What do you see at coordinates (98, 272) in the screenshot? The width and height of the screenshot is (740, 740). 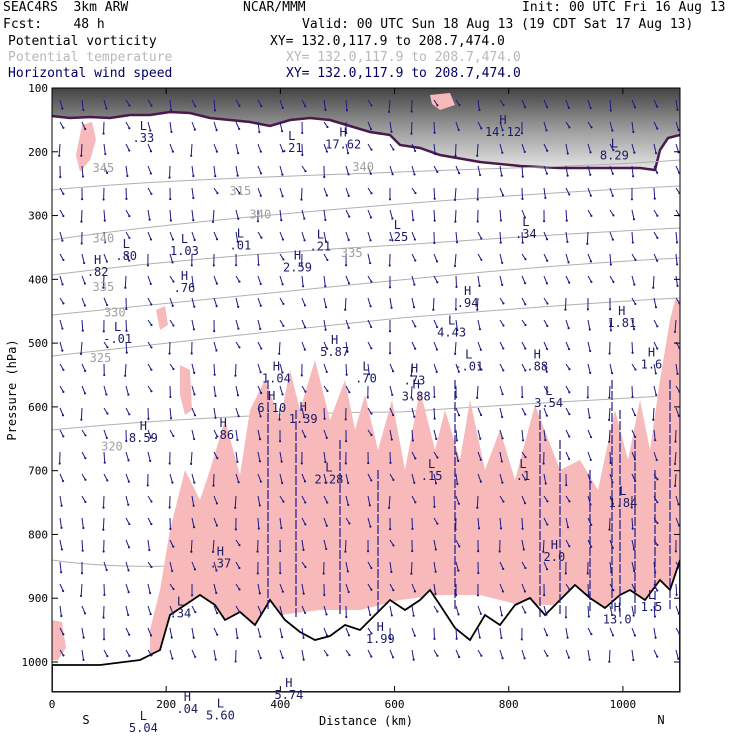 I see `pv-extrema-value: .82` at bounding box center [98, 272].